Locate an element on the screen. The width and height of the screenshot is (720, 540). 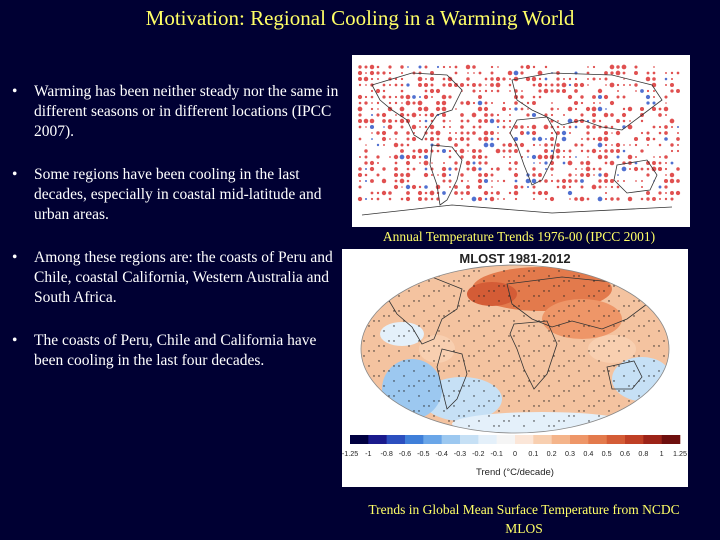
colorbar-tick-label: 0 is located at coordinates (515, 453).